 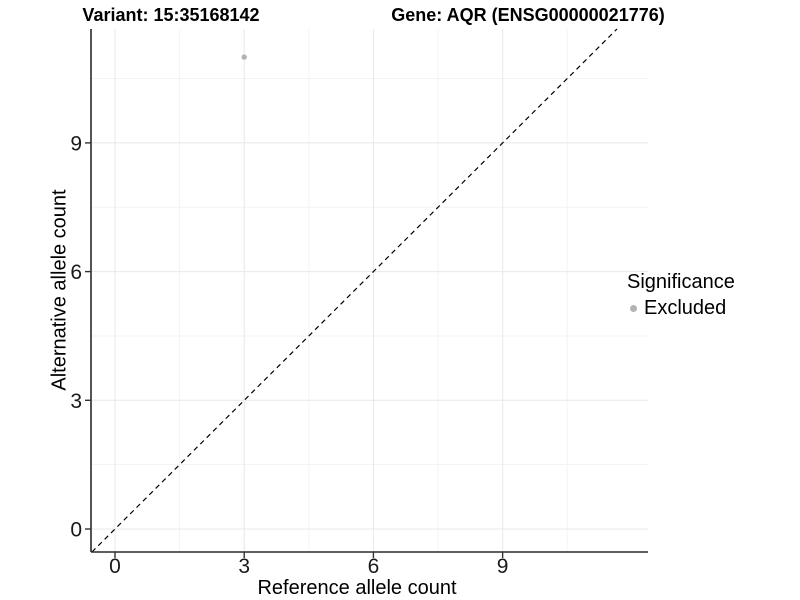 What do you see at coordinates (76, 272) in the screenshot?
I see `y-tick-label: 6` at bounding box center [76, 272].